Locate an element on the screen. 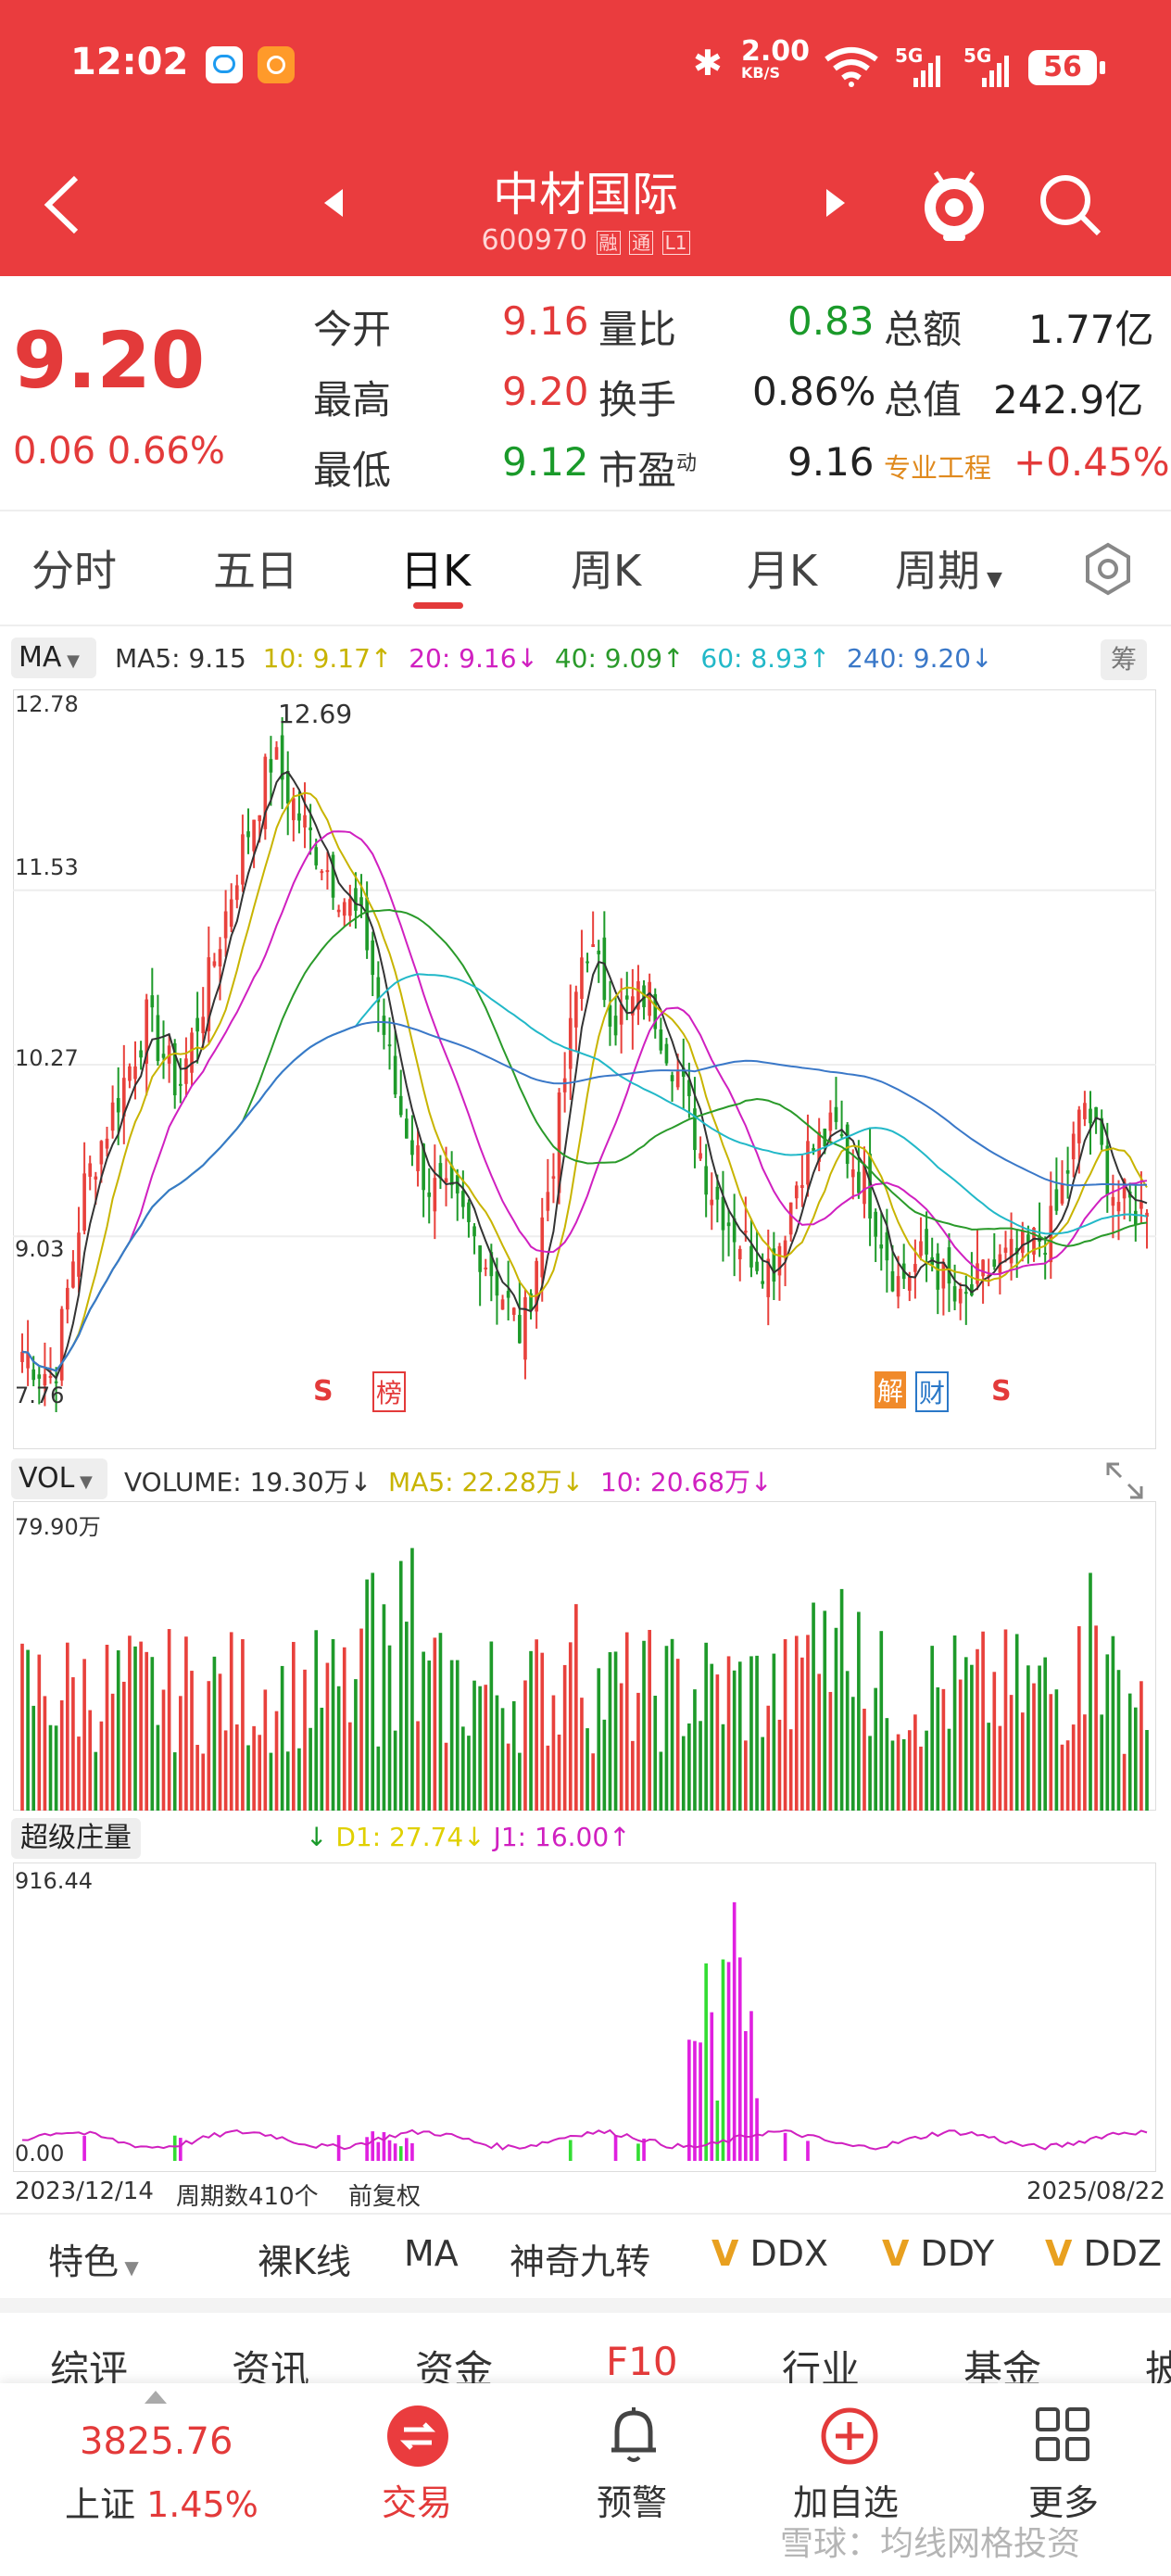 The width and height of the screenshot is (1171, 2576). sector-label: 专业工程 is located at coordinates (938, 468).